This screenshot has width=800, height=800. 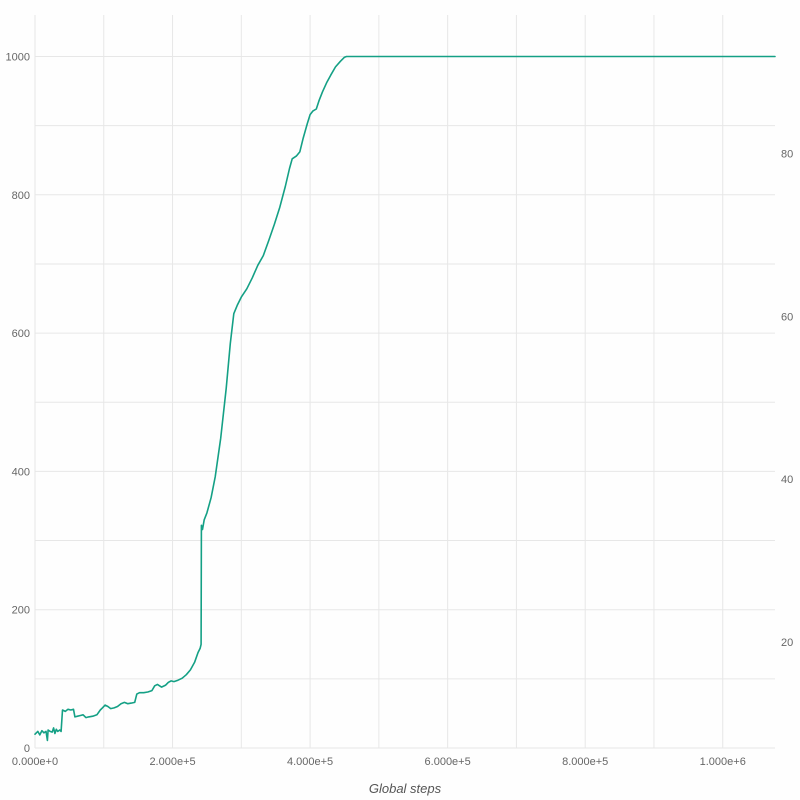 I want to click on right-y-tick-label: 80, so click(x=787, y=154).